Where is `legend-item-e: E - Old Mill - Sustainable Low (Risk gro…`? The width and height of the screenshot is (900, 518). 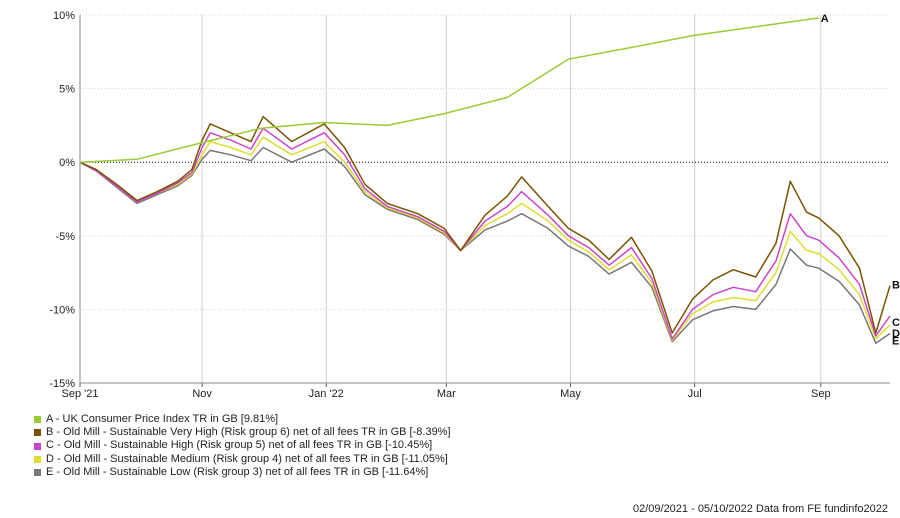
legend-item-e: E - Old Mill - Sustainable Low (Risk gro… is located at coordinates (242, 472).